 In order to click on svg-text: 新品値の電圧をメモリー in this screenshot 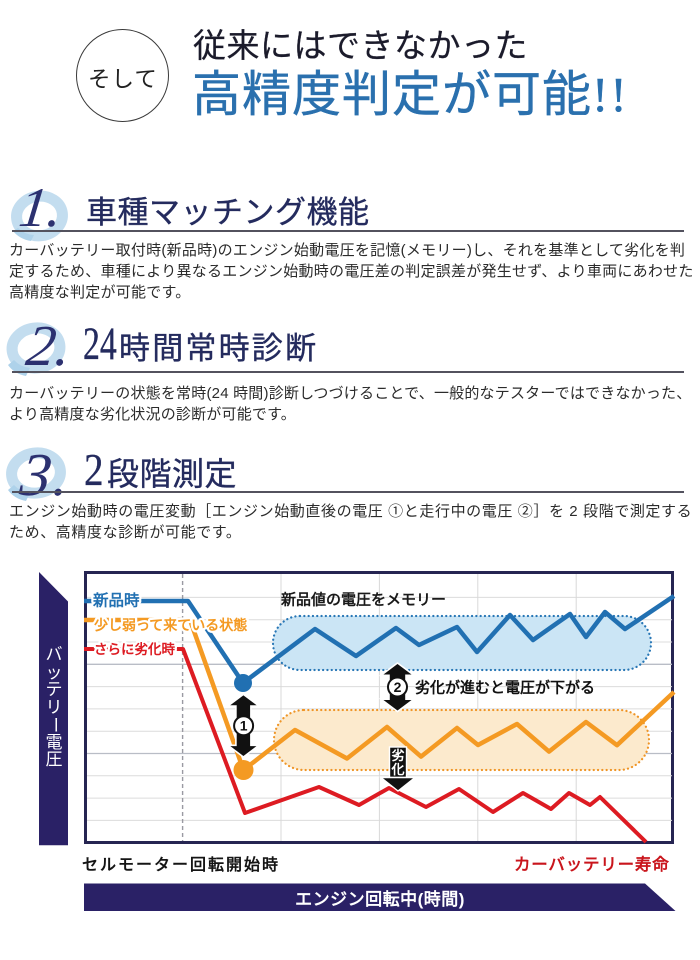, I will do `click(363, 600)`.